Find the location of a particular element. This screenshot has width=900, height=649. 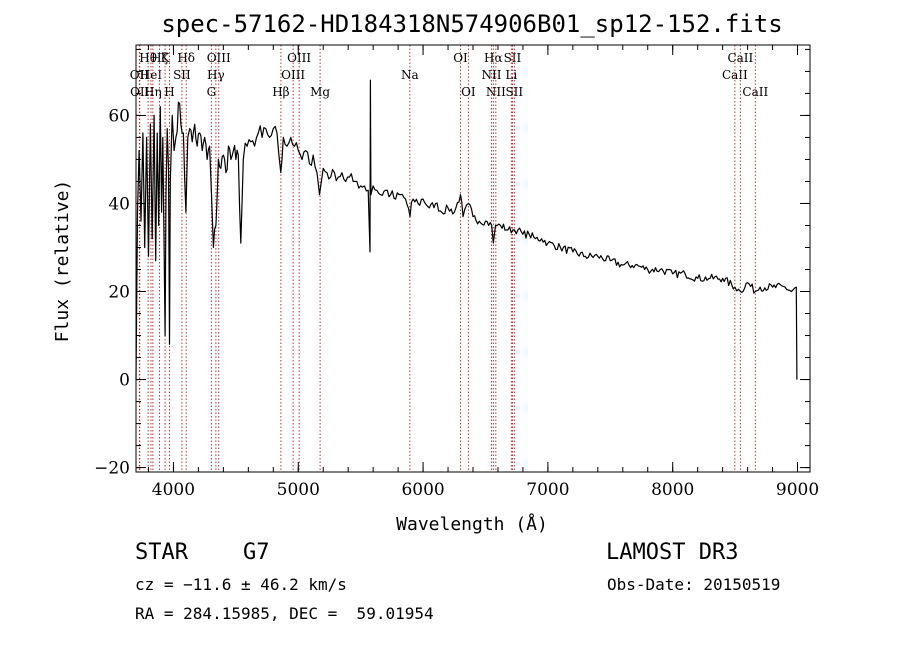

redshift-velocity: cz = −11.6 ± 46.2 km/s is located at coordinates (241, 584).